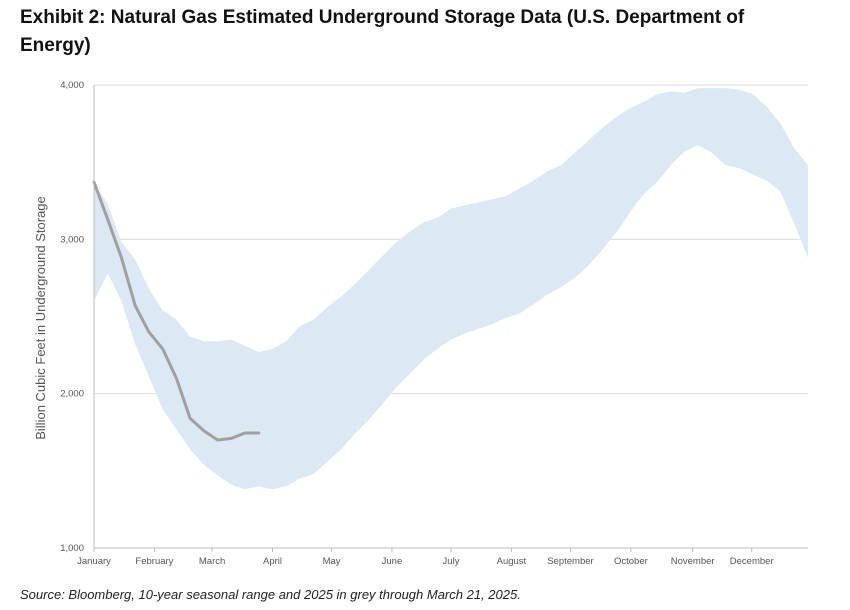  What do you see at coordinates (94, 561) in the screenshot?
I see `x-tick-label-january: January` at bounding box center [94, 561].